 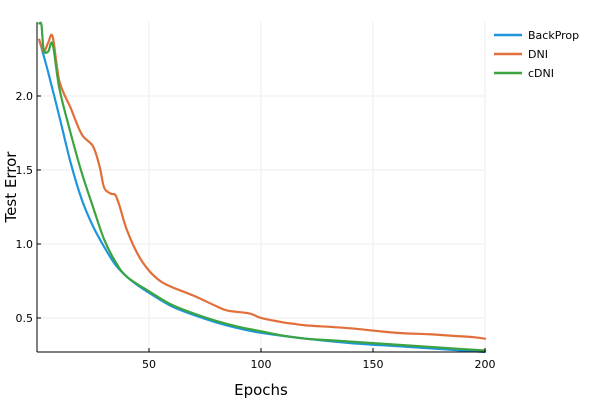 What do you see at coordinates (485, 364) in the screenshot?
I see `x-tick-label-3: 200` at bounding box center [485, 364].